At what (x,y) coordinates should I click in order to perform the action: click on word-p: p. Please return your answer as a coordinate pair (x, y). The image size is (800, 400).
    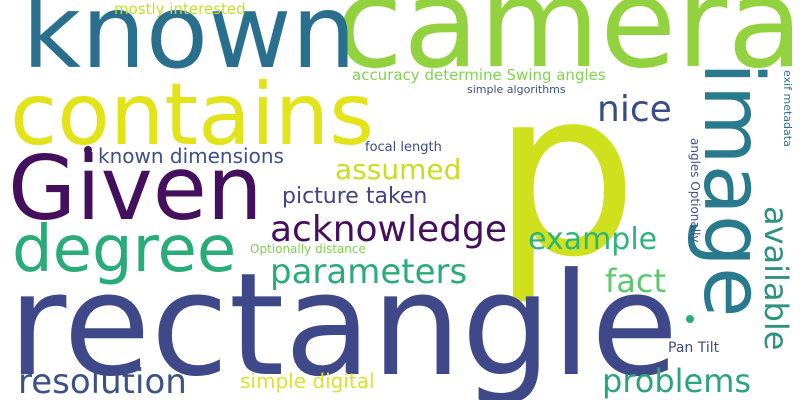
    Looking at the image, I should click on (565, 174).